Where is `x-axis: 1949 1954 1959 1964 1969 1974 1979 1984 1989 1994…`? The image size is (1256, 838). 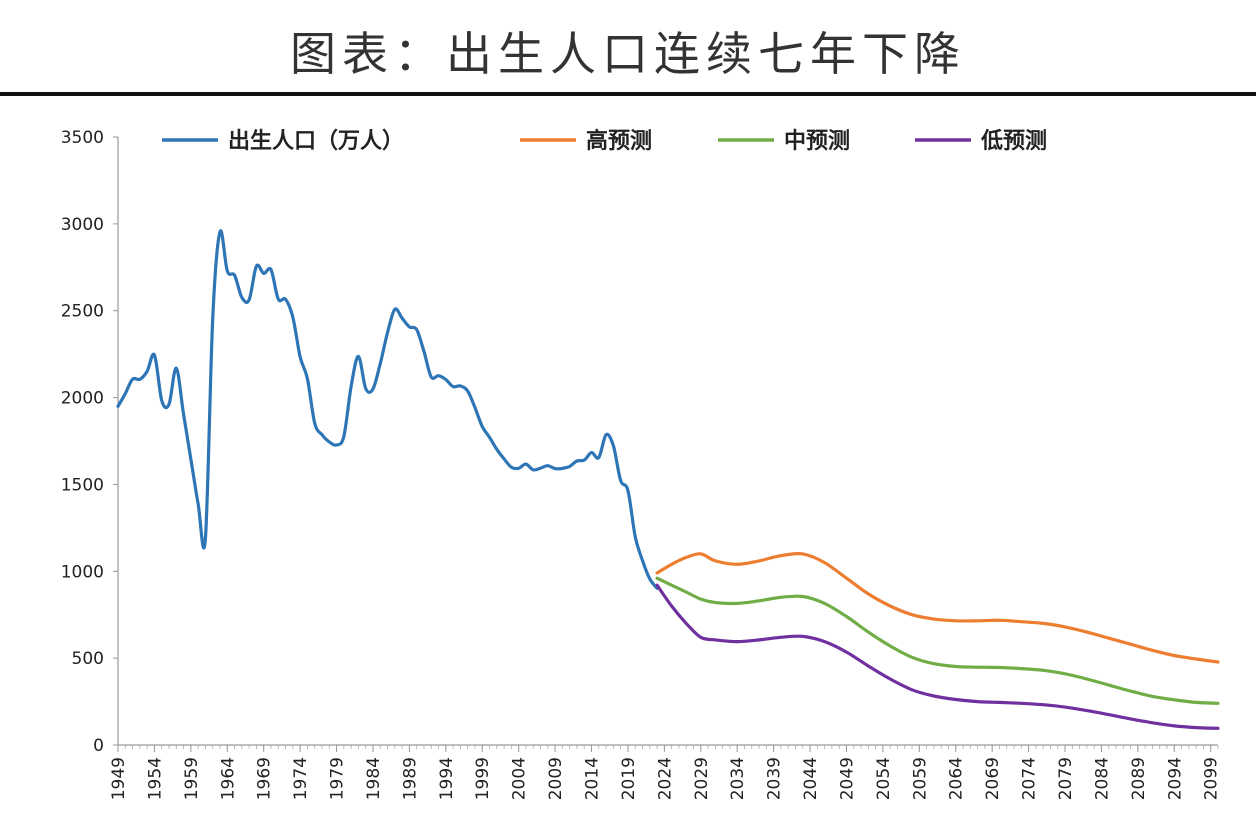
x-axis: 1949 1954 1959 1964 1969 1974 1979 1984 1989 1994… is located at coordinates (665, 772).